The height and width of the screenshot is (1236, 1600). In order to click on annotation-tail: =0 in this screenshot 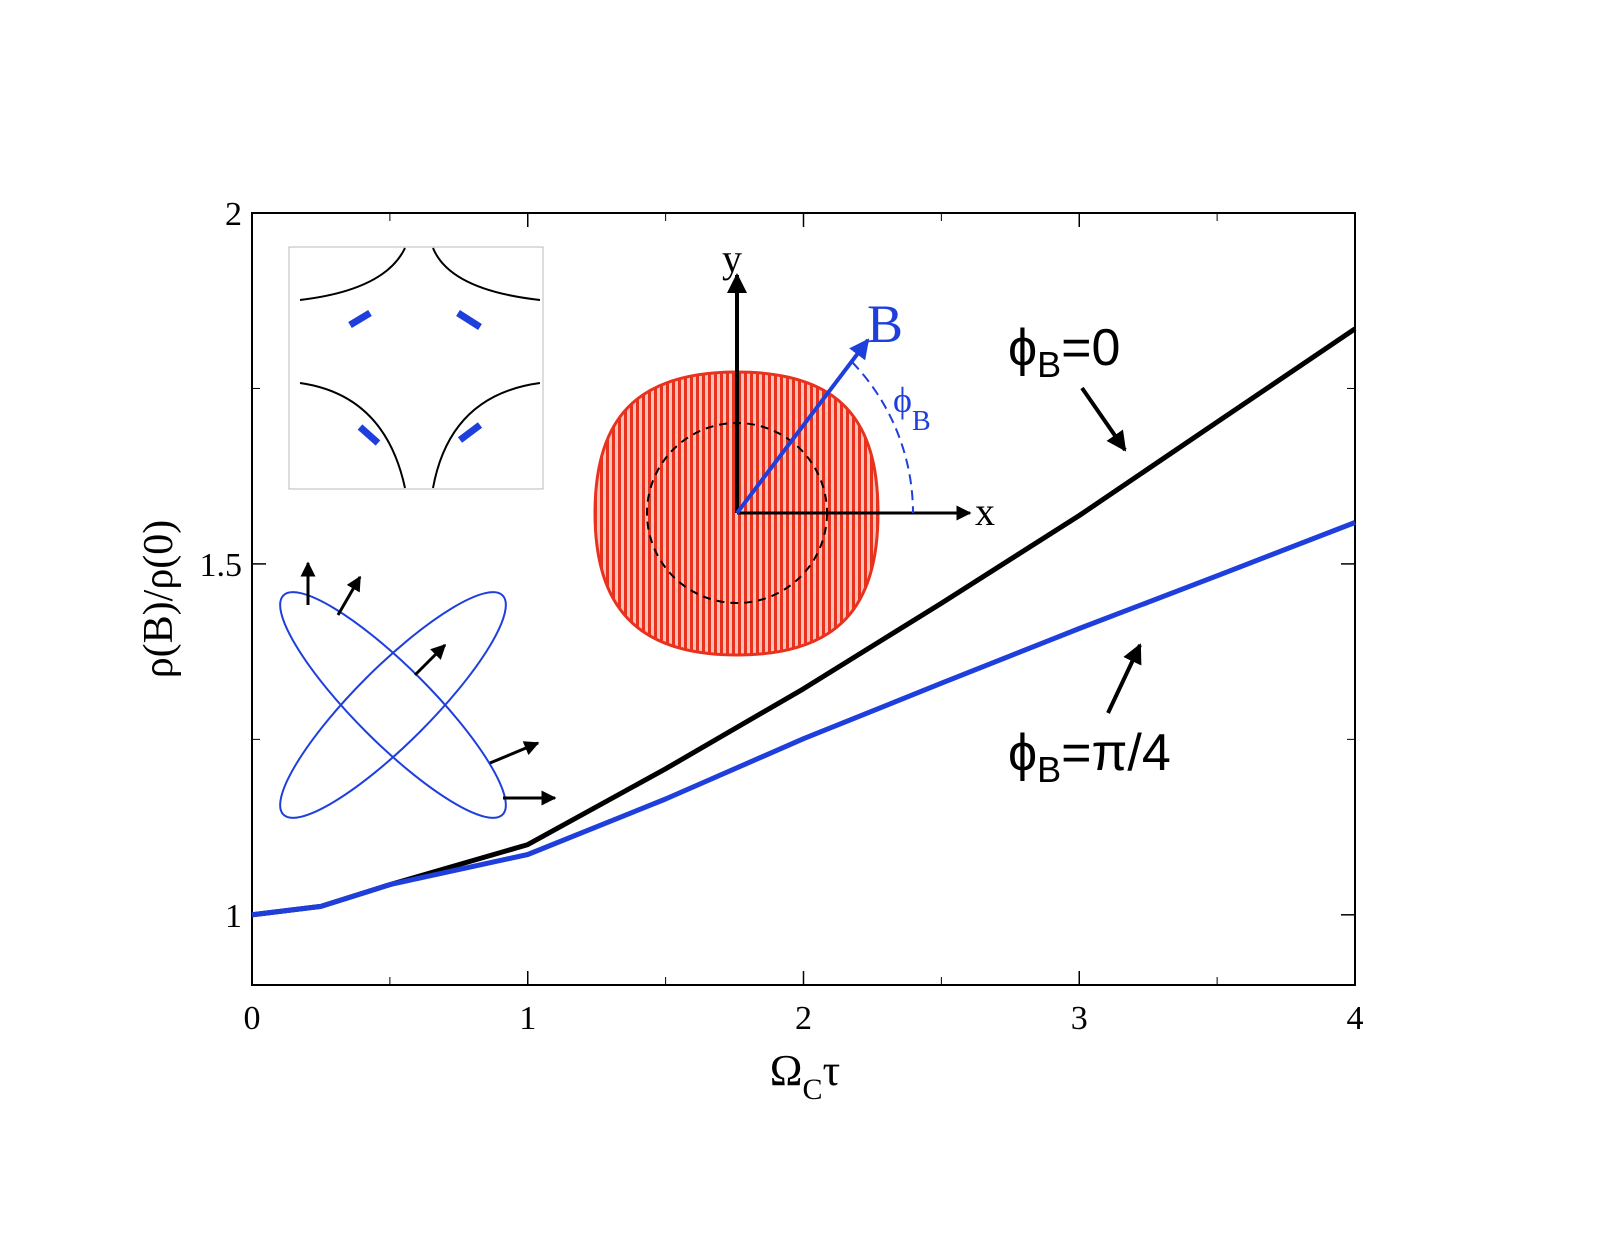, I will do `click(1090, 348)`.